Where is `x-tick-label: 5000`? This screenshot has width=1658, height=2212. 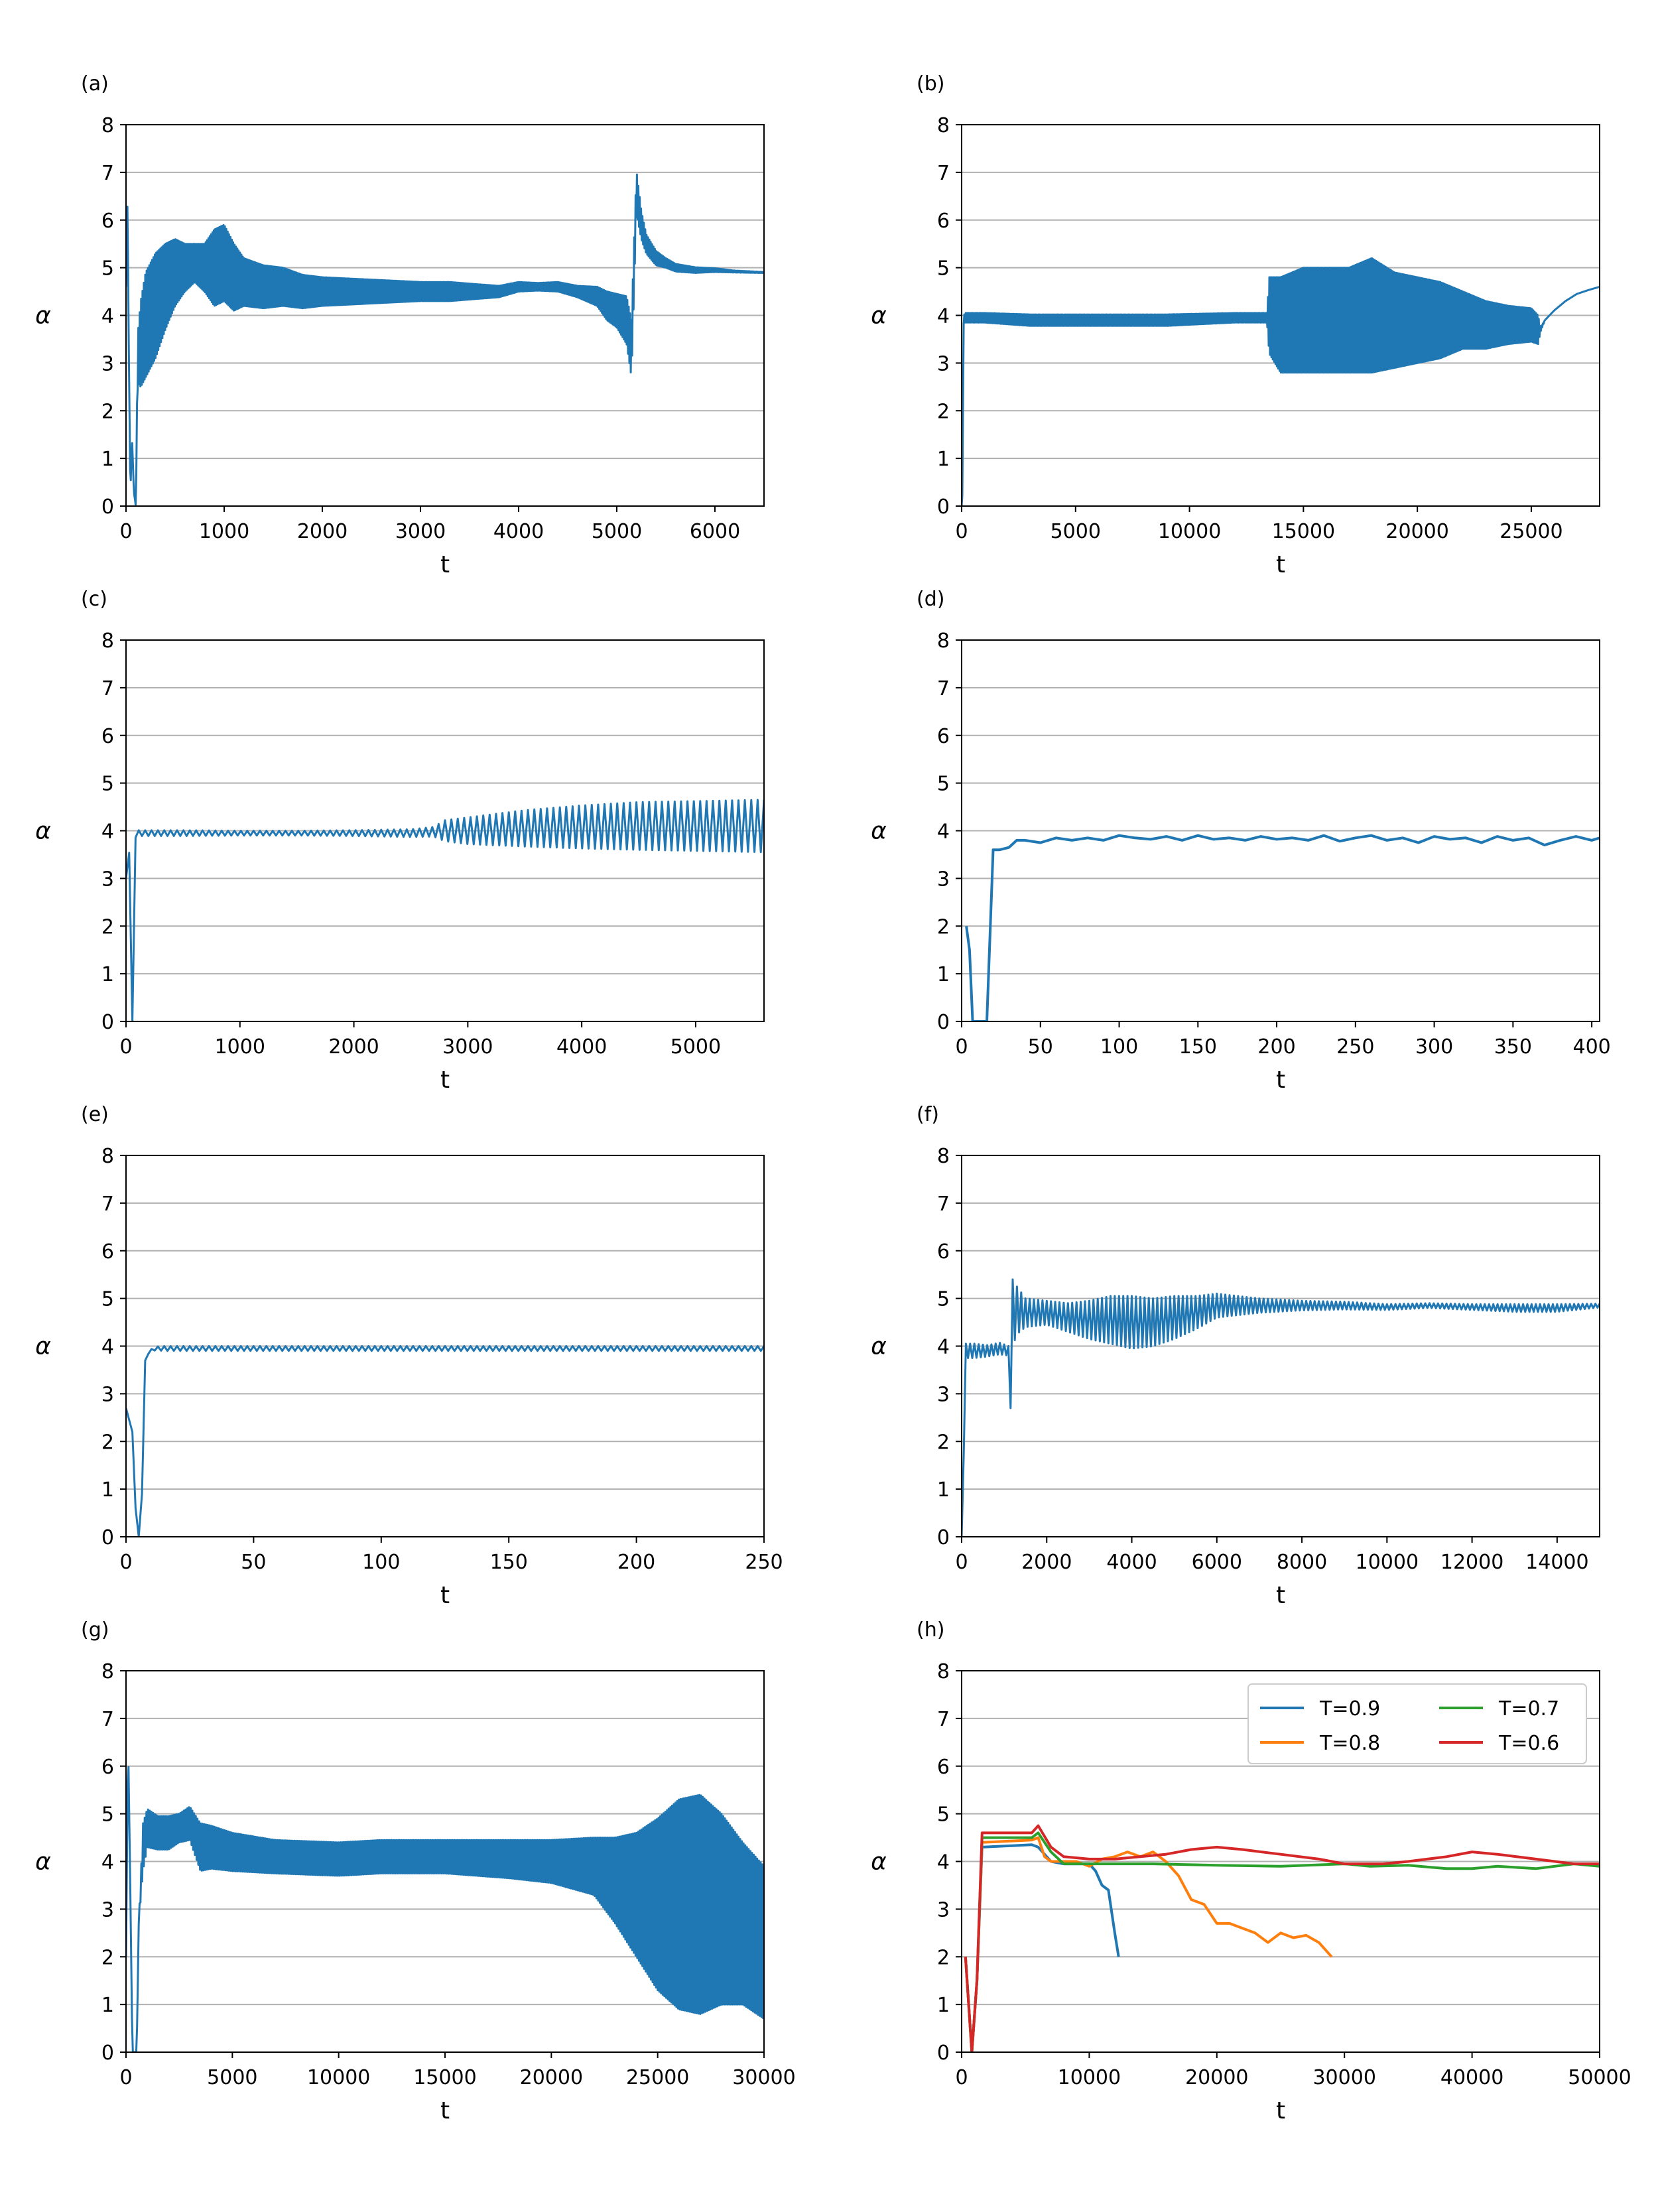
x-tick-label: 5000 is located at coordinates (696, 1047).